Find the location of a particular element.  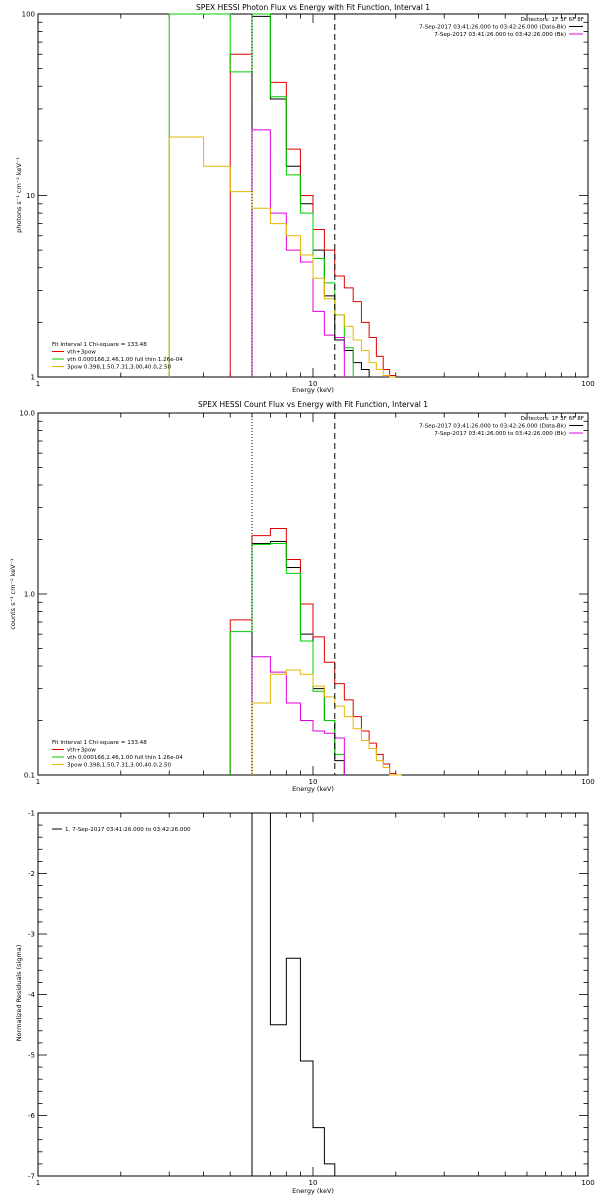

y-tick-label: 0.1 is located at coordinates (29, 776).